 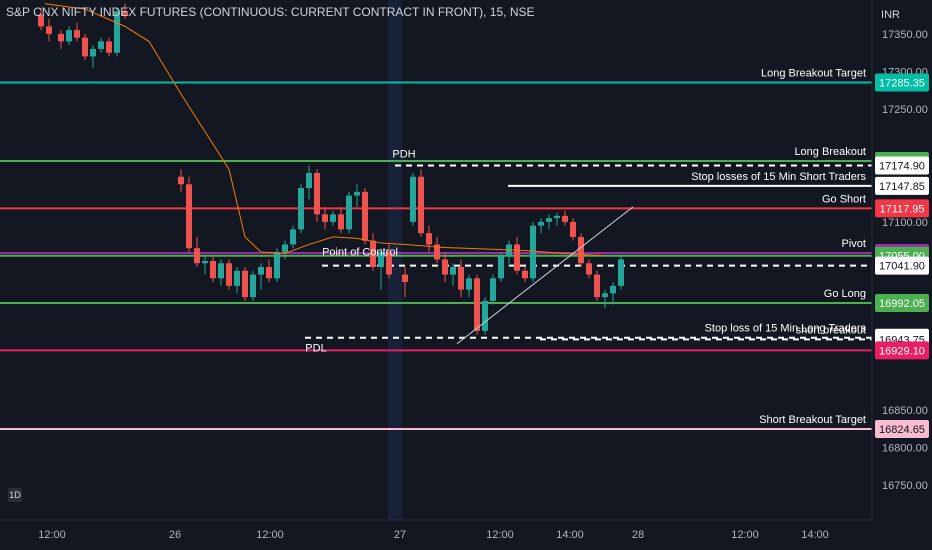 I want to click on time-axis: 12:00 26 12:00 27 12:00 14:00 28 12:00 14:00, so click(x=433, y=535).